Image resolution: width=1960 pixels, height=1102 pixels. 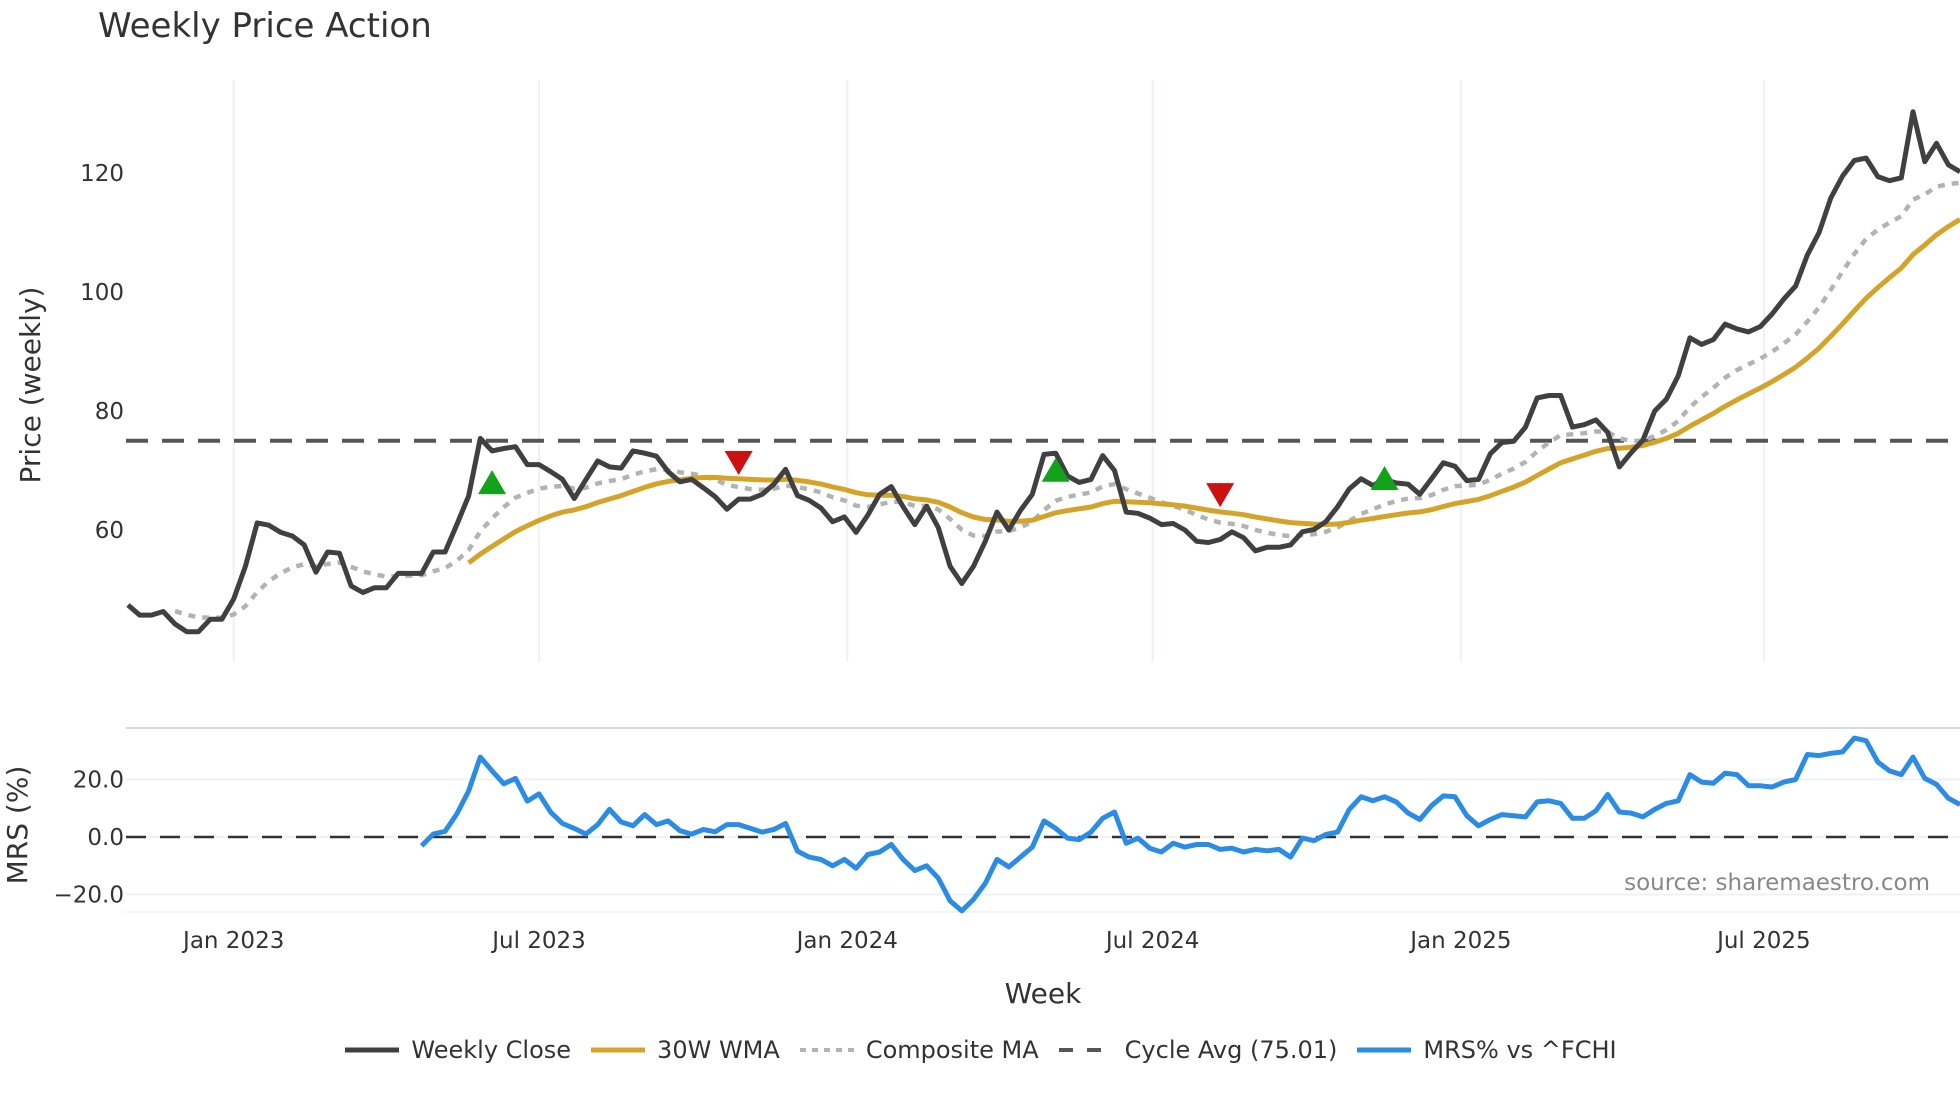 What do you see at coordinates (372, 1050) in the screenshot?
I see `close-swatch-icon` at bounding box center [372, 1050].